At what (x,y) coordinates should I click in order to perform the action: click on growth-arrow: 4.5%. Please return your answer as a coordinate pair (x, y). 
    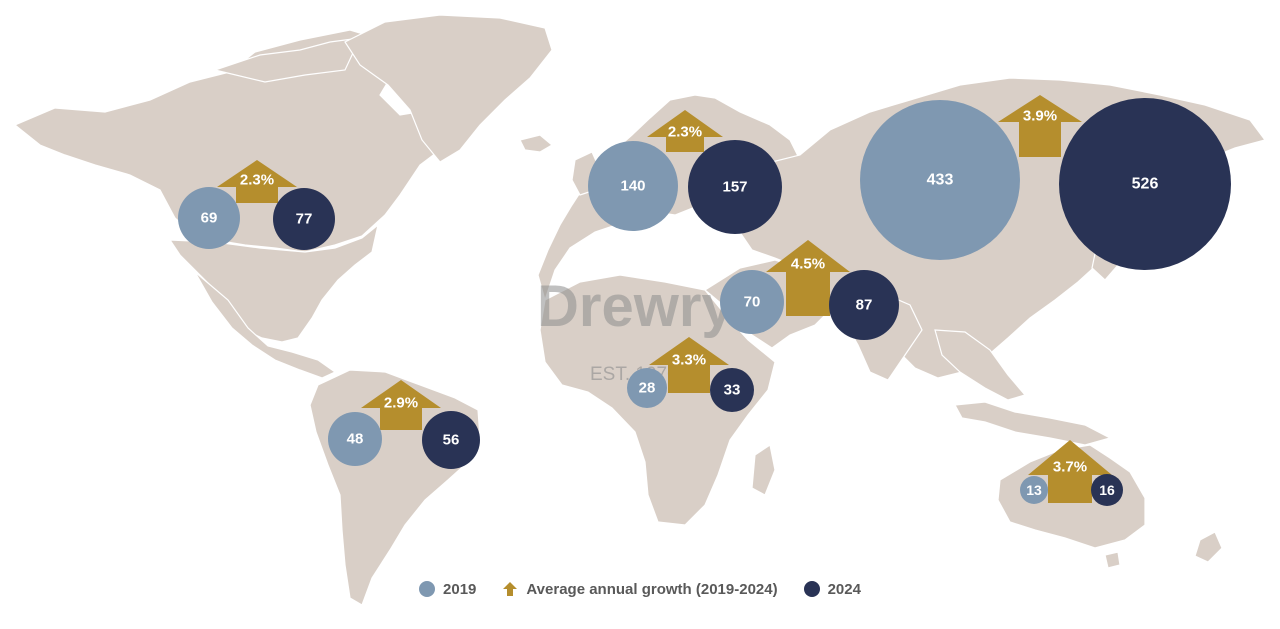
    Looking at the image, I should click on (808, 278).